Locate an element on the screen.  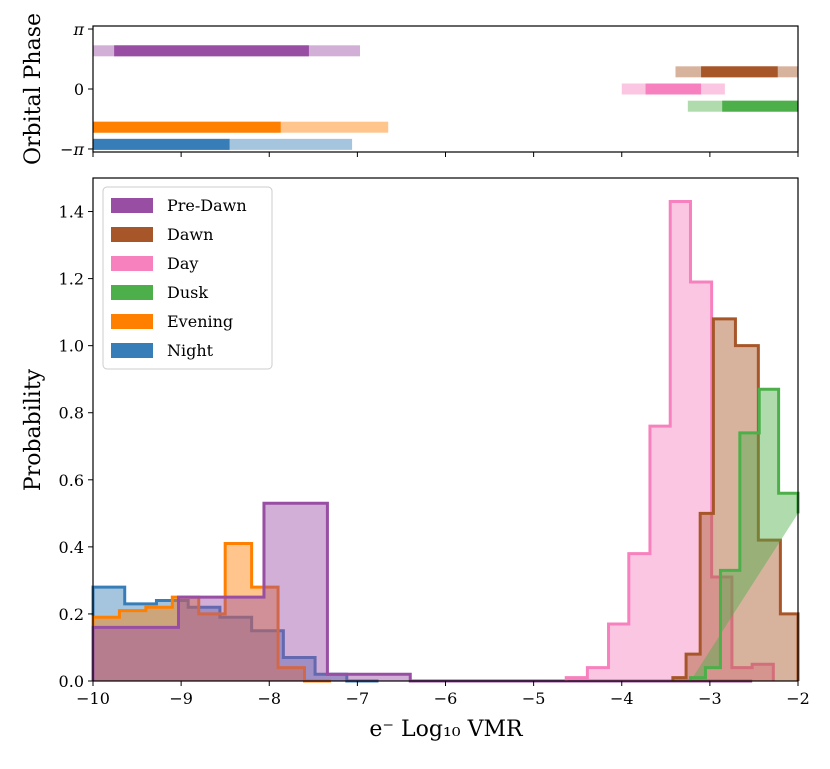
histogram-fill-evening is located at coordinates (212, 612).